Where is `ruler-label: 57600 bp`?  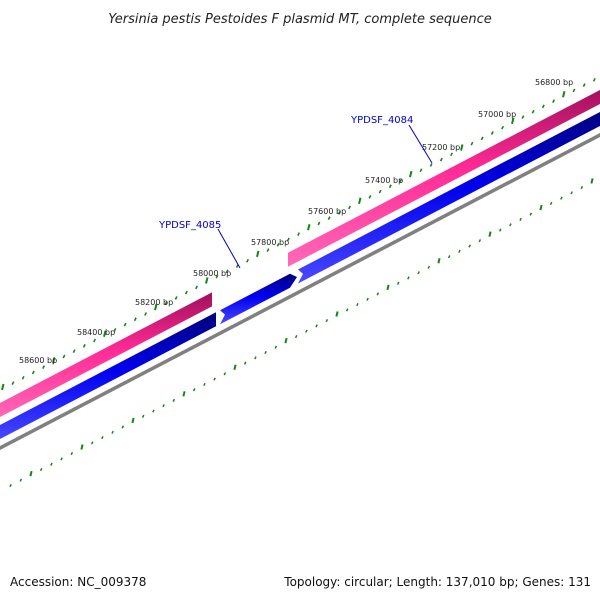 ruler-label: 57600 bp is located at coordinates (327, 211).